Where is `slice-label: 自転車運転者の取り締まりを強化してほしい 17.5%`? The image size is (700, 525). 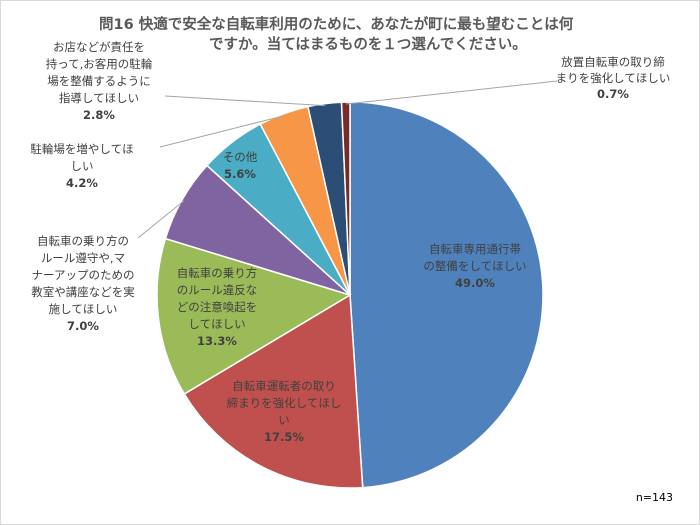
slice-label: 自転車運転者の取り締まりを強化してほしい 17.5% is located at coordinates (284, 411).